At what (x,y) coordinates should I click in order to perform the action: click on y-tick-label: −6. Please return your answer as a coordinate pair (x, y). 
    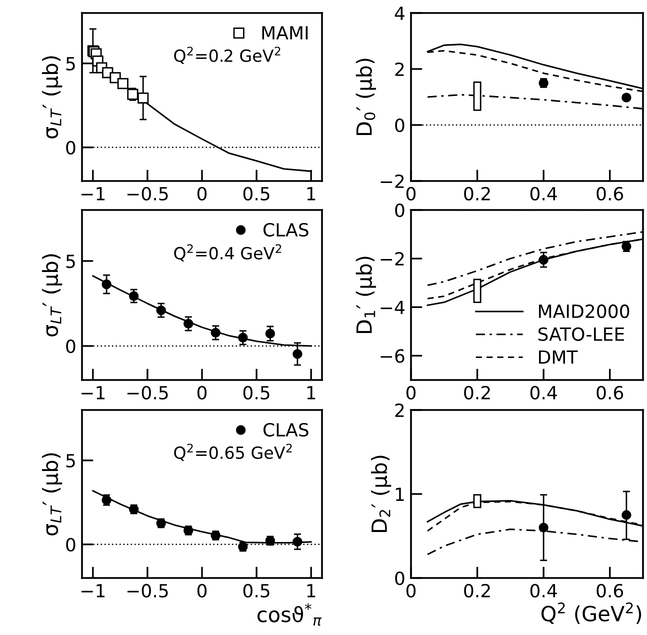
    Looking at the image, I should click on (392, 356).